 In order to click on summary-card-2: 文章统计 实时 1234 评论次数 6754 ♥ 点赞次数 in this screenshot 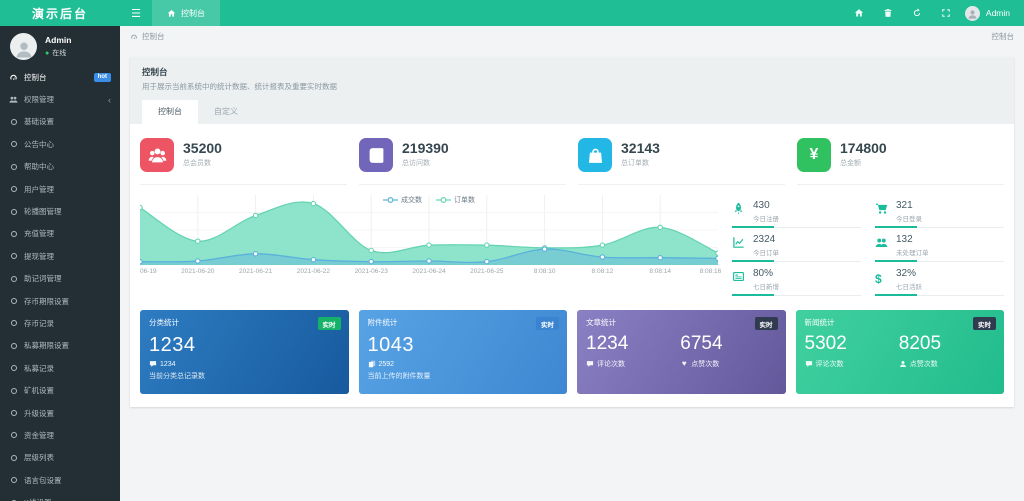, I will do `click(681, 352)`.